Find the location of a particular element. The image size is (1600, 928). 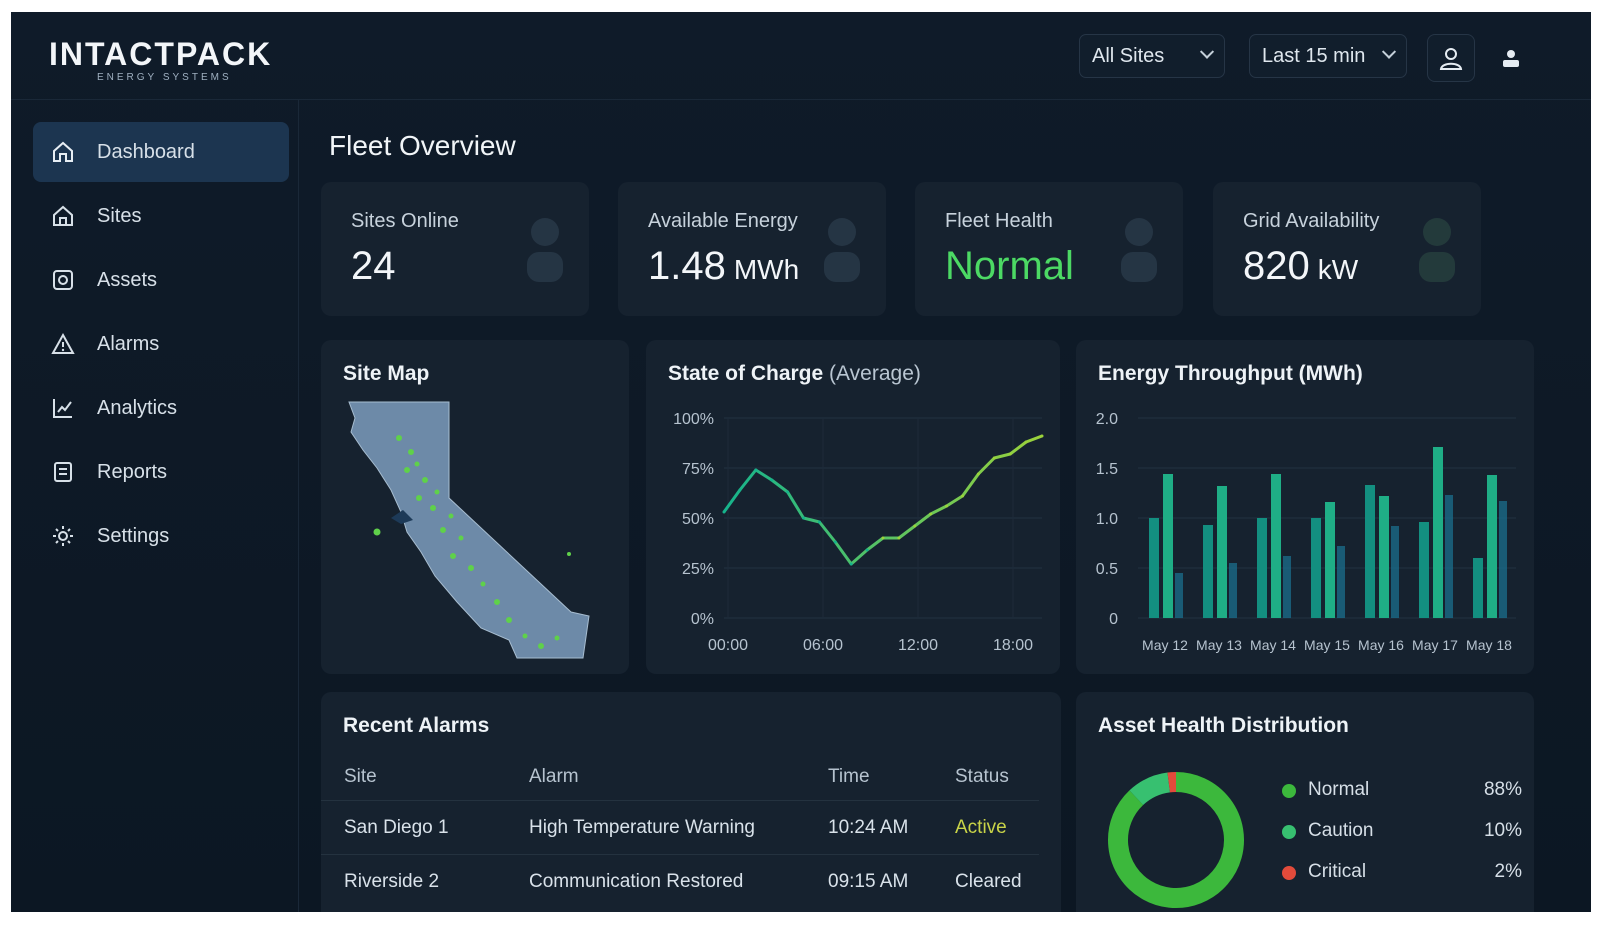

sidebar-item-label: Analytics is located at coordinates (137, 407).